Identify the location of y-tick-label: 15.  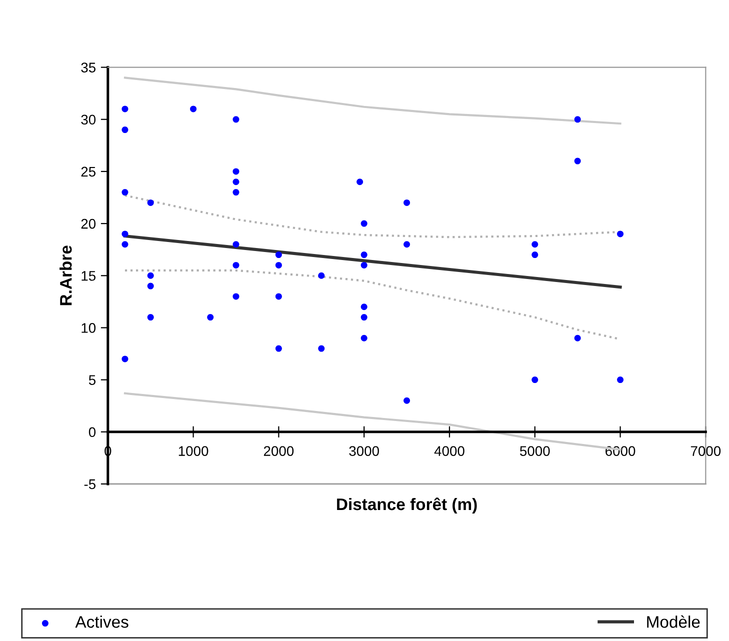
(89, 276).